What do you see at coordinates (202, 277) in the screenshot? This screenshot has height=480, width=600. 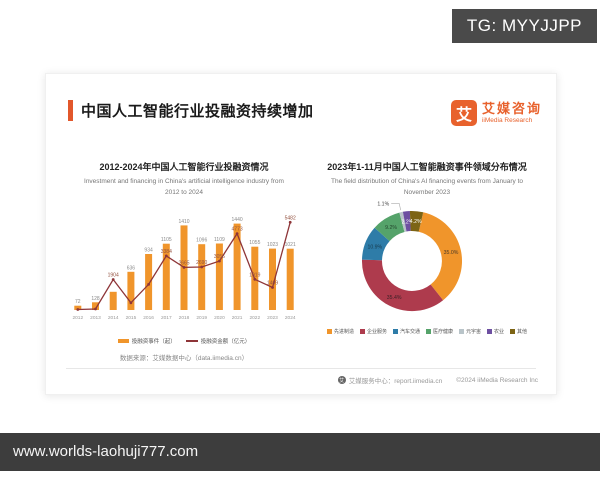 I see `bar-2019` at bounding box center [202, 277].